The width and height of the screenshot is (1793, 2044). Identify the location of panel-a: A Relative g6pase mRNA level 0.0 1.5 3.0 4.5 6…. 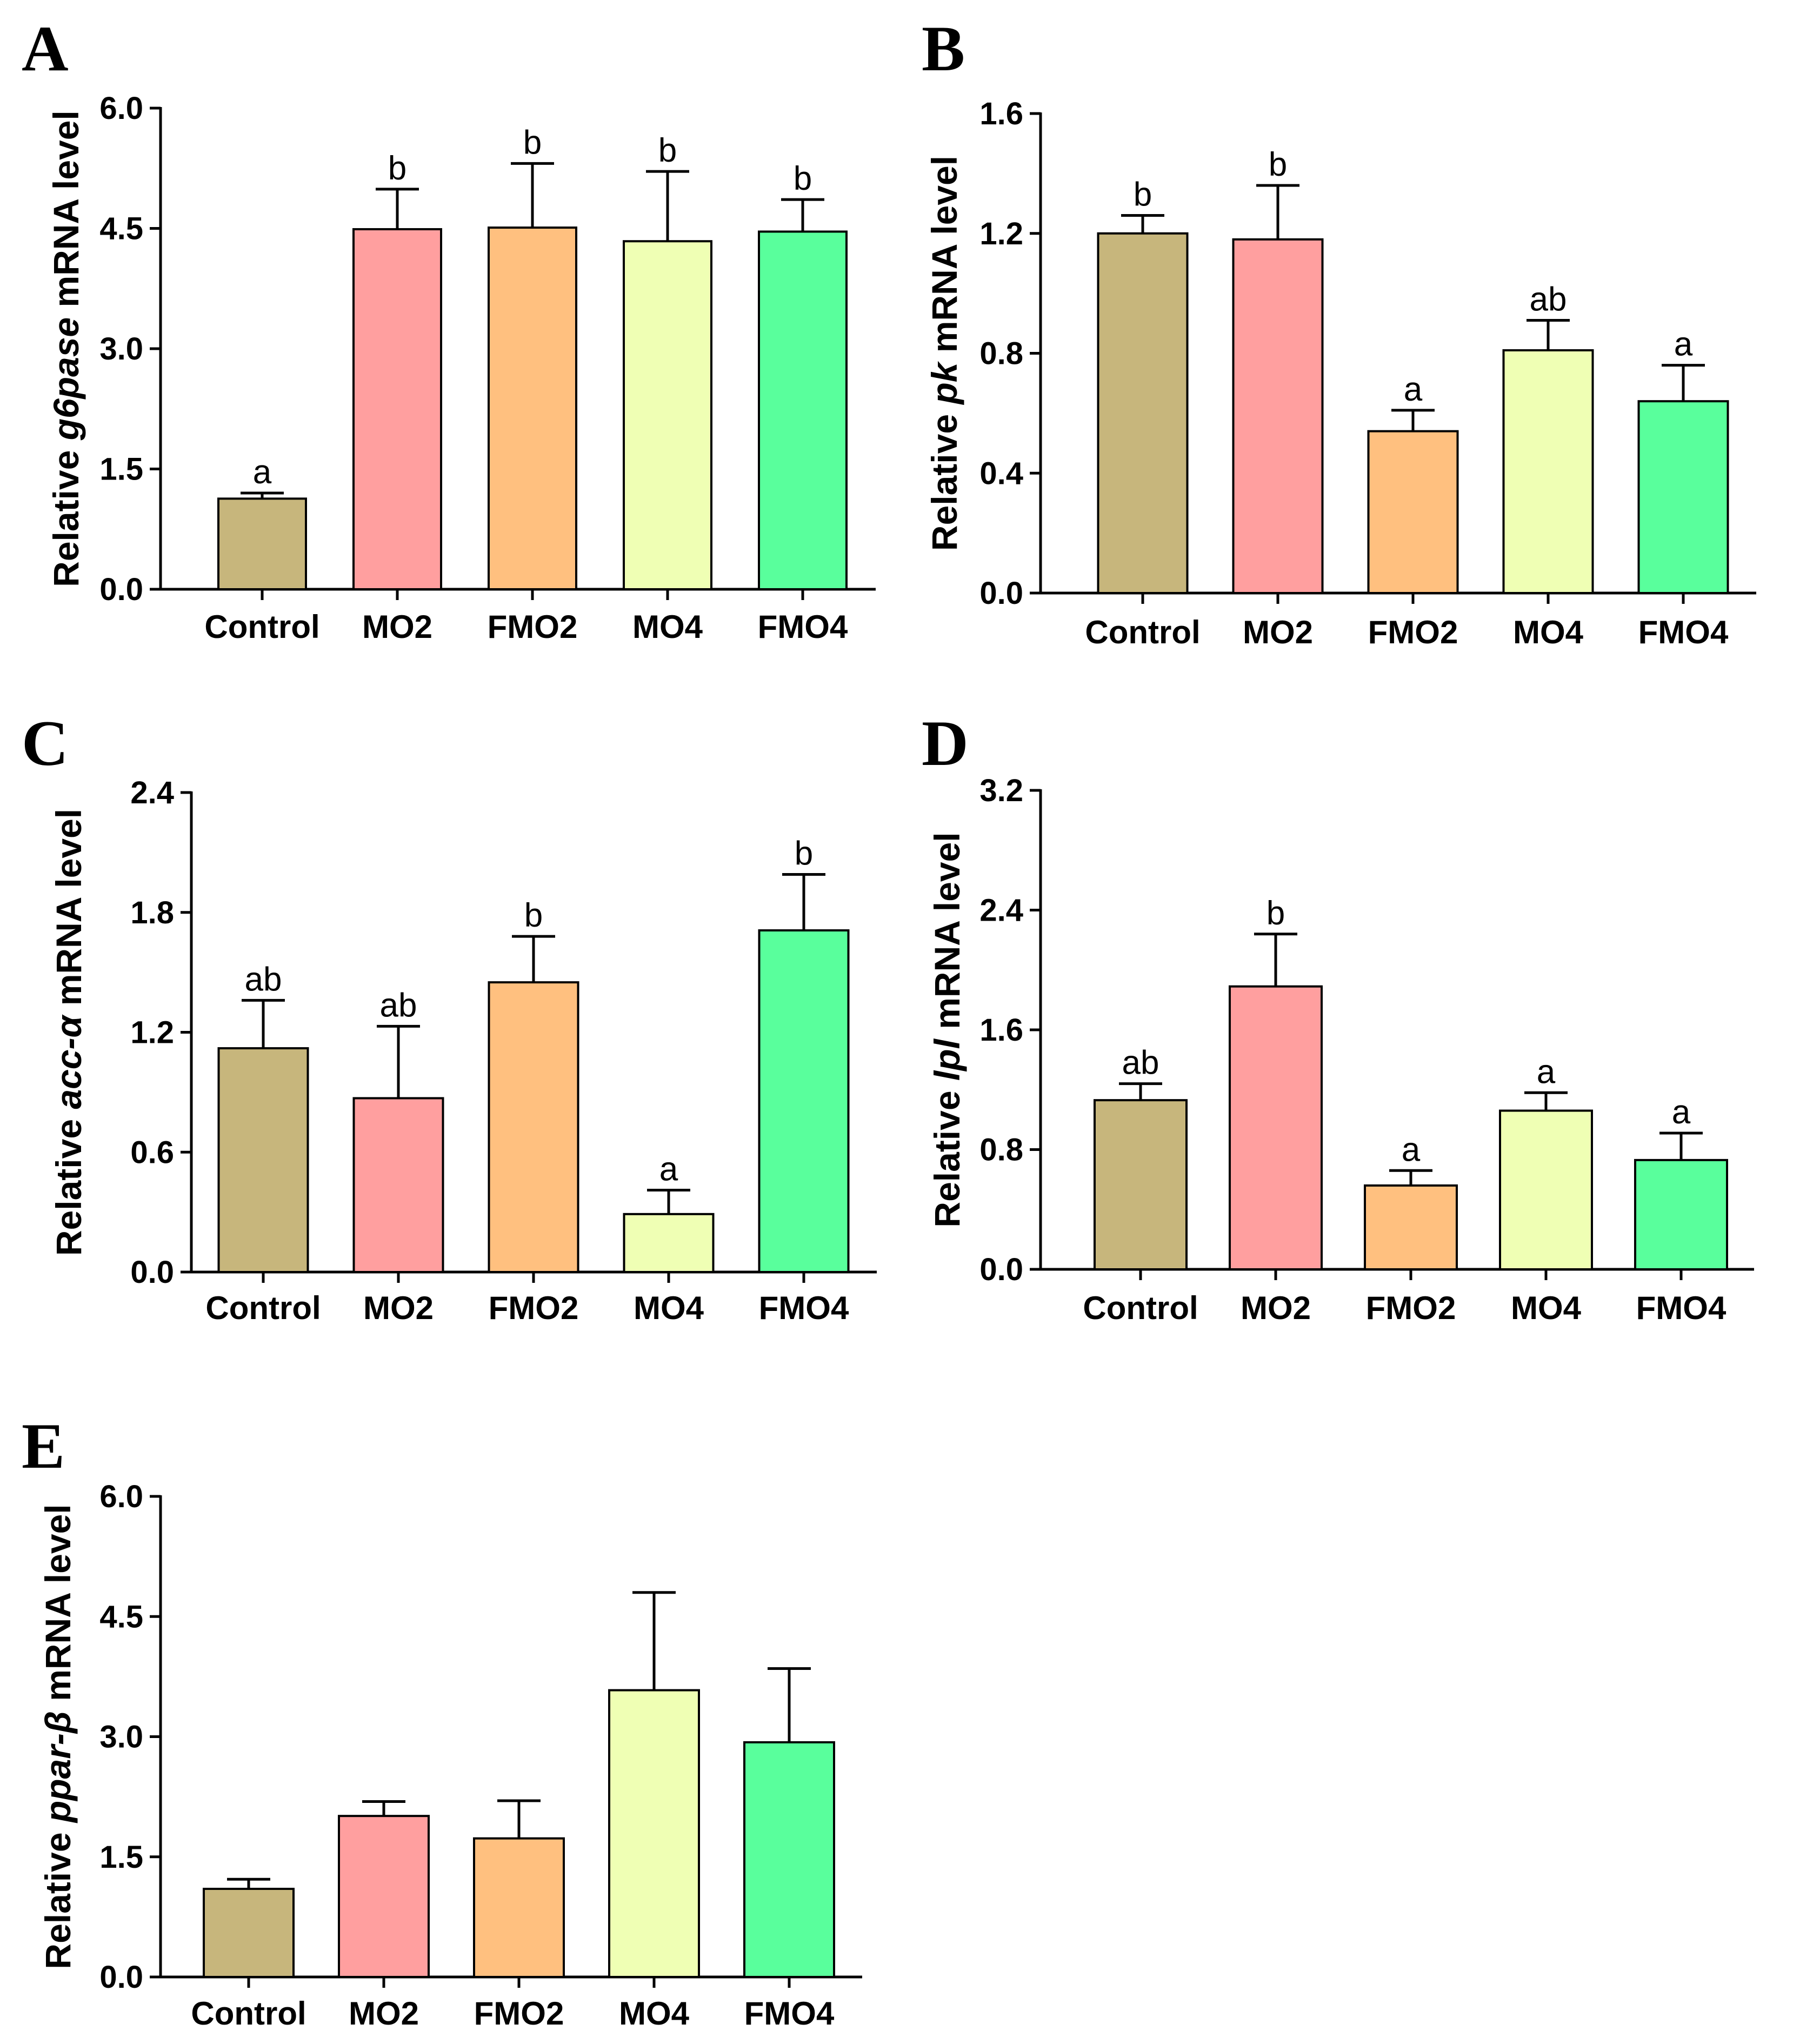
(449, 328).